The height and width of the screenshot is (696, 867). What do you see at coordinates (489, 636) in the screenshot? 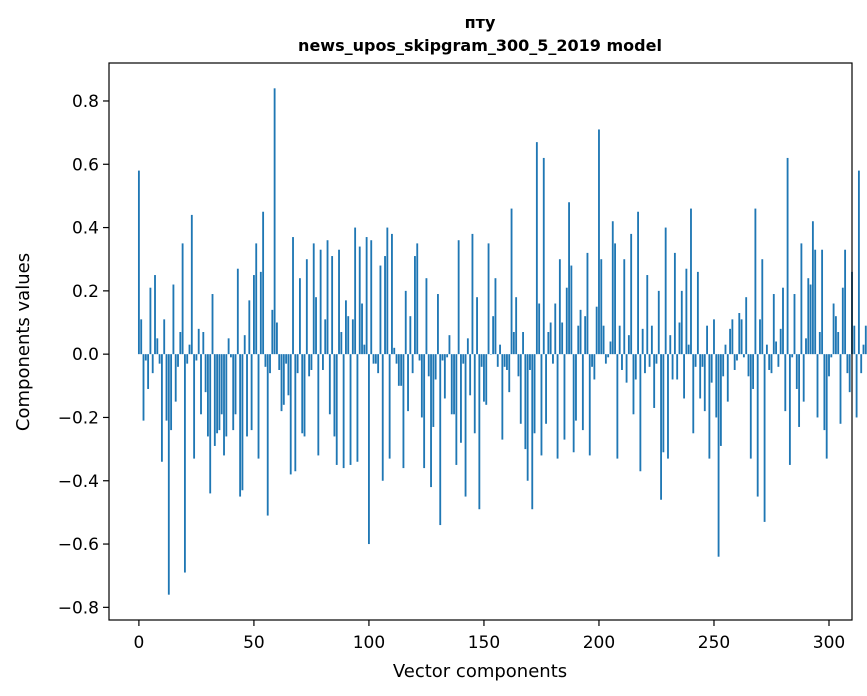
I see `x-axis: 0 50 100 150 200 250 300` at bounding box center [489, 636].